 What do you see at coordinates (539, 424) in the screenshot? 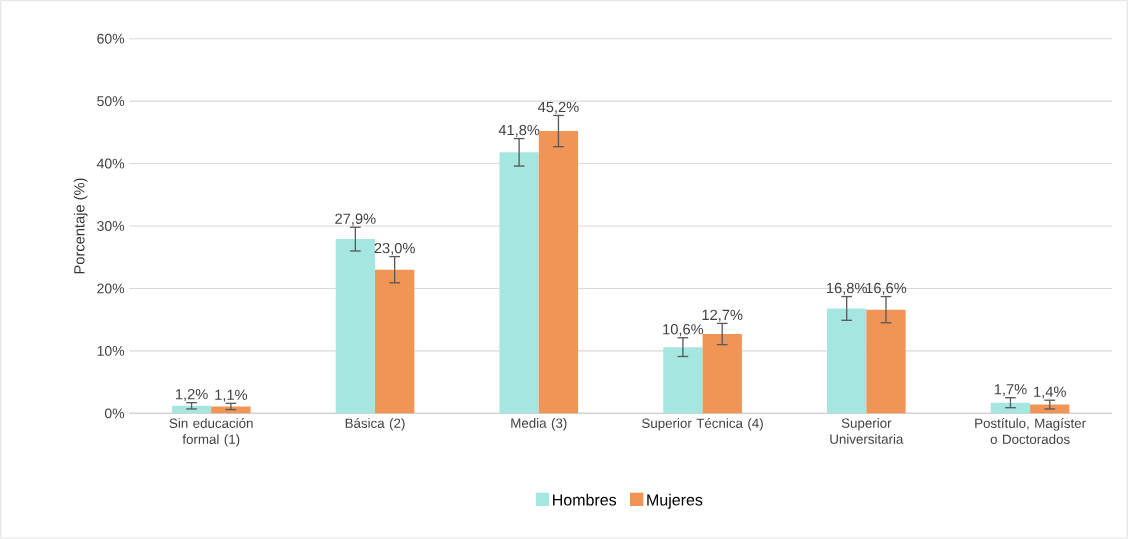
I see `x-tick-label: Media (3)` at bounding box center [539, 424].